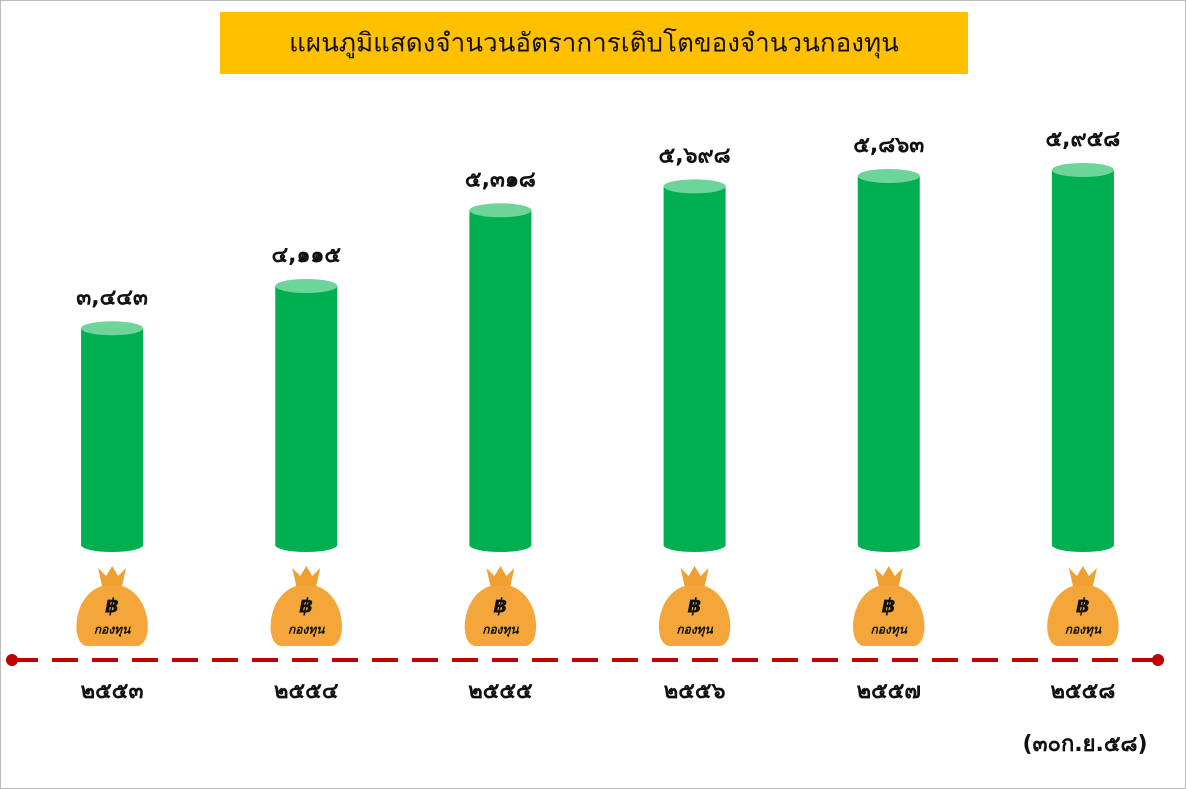  I want to click on value-label: ๕,๘๖๓, so click(888, 145).